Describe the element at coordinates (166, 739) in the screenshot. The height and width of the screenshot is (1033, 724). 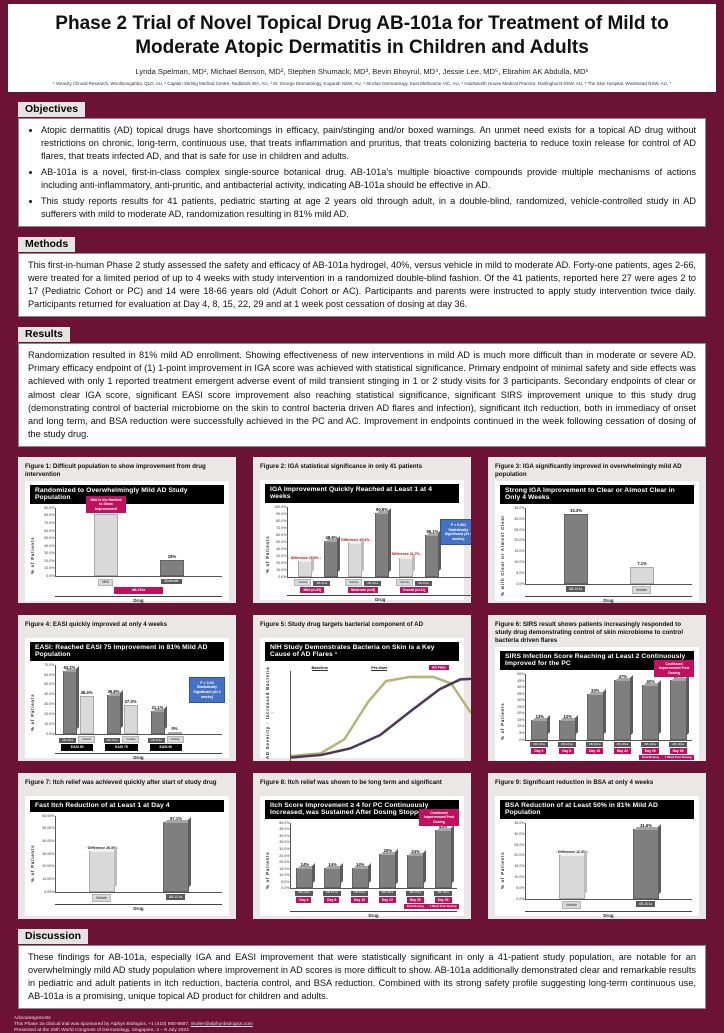
I see `series-cell: AB-101a Vehicle` at that location.